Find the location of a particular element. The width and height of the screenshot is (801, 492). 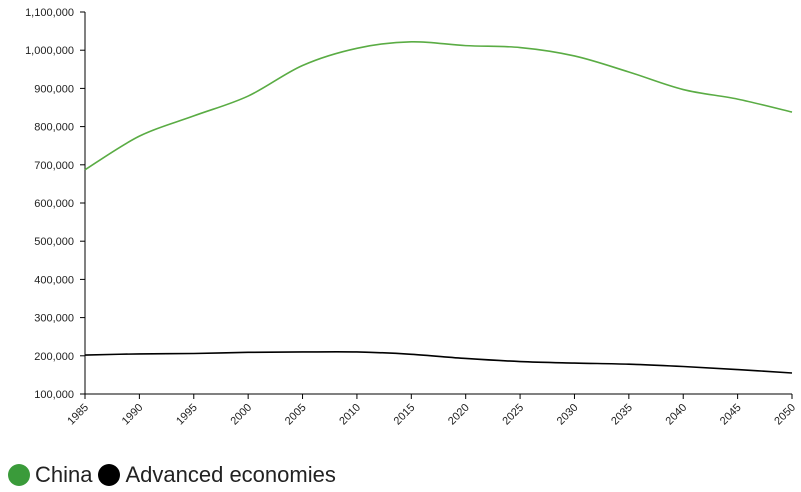

legend-swatch-advanced-economies is located at coordinates (109, 475).